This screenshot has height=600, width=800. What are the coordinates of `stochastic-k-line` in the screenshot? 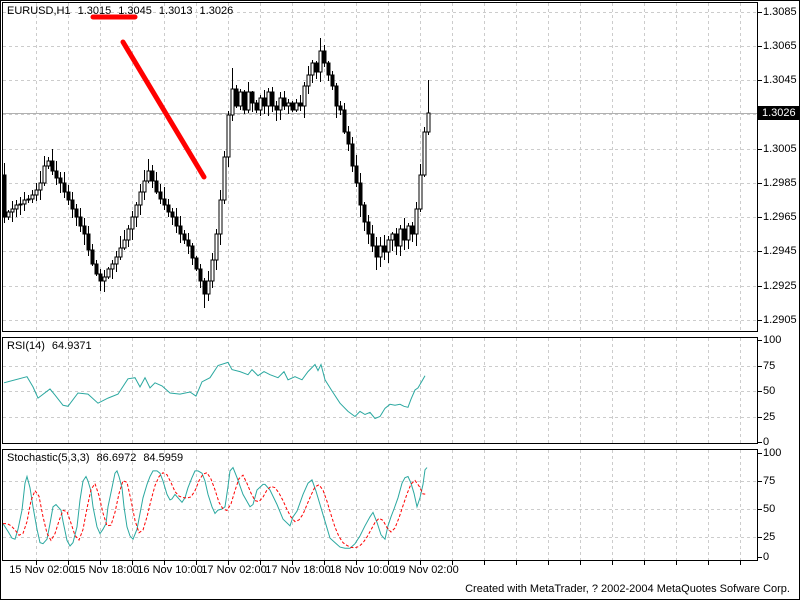 It's located at (215, 507).